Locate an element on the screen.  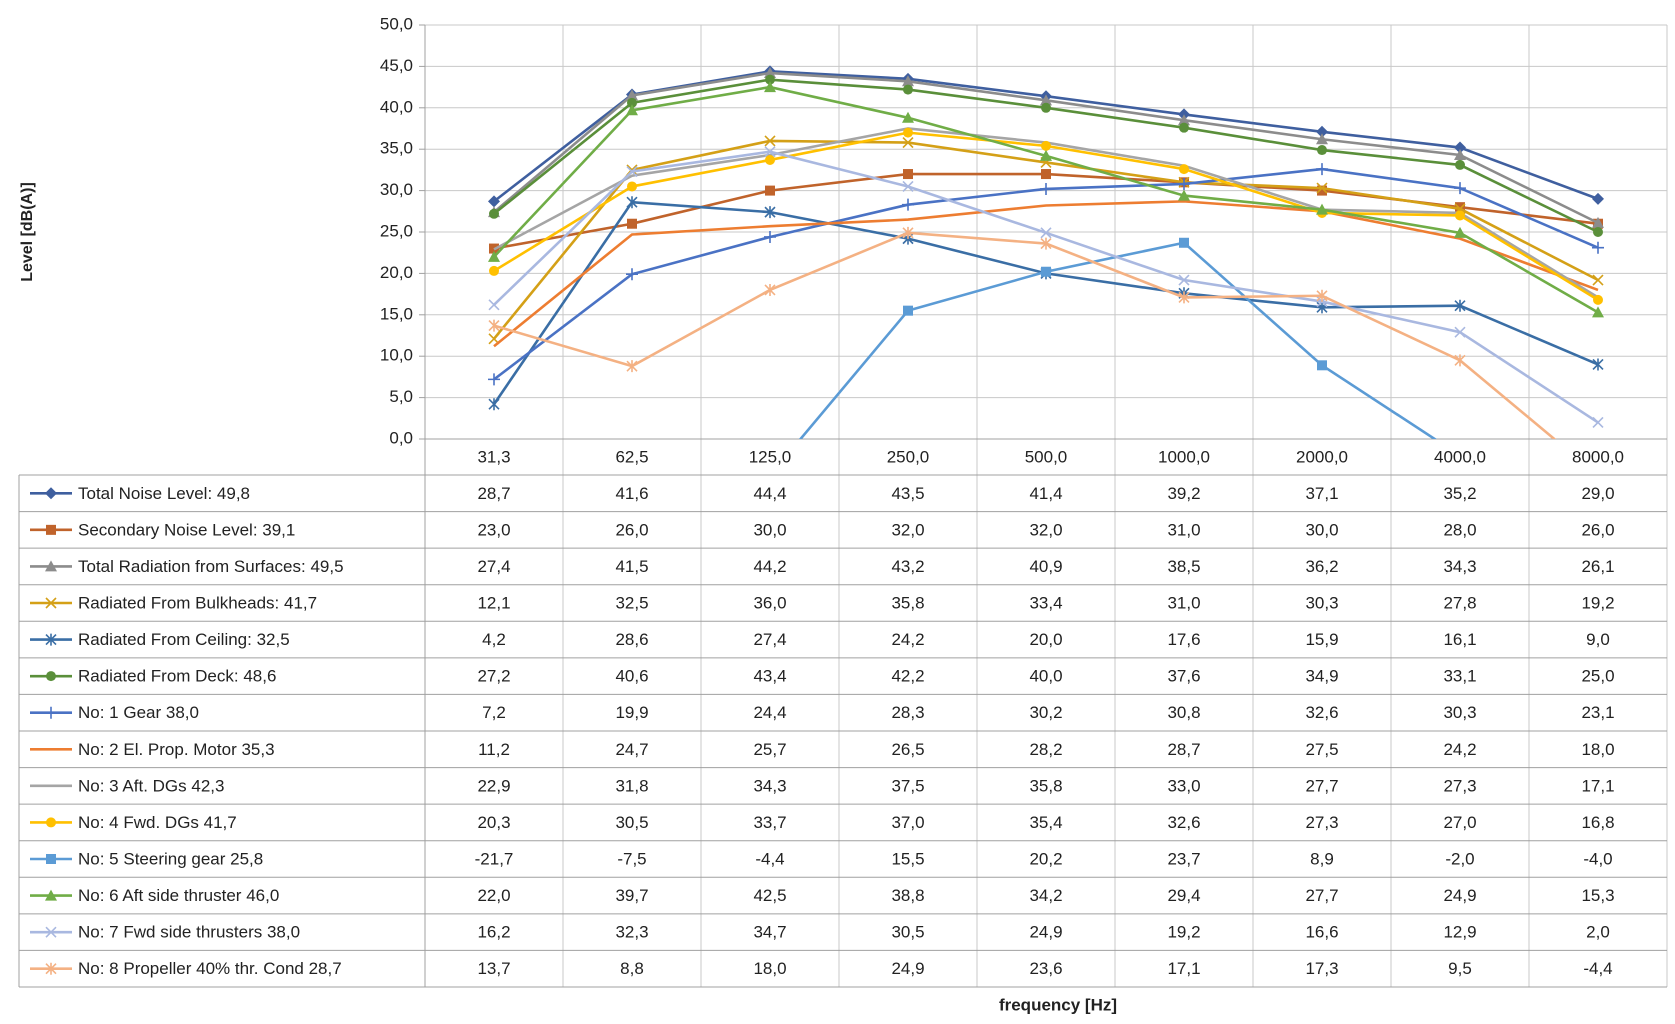
table-cell: 32,5 is located at coordinates (631, 602).